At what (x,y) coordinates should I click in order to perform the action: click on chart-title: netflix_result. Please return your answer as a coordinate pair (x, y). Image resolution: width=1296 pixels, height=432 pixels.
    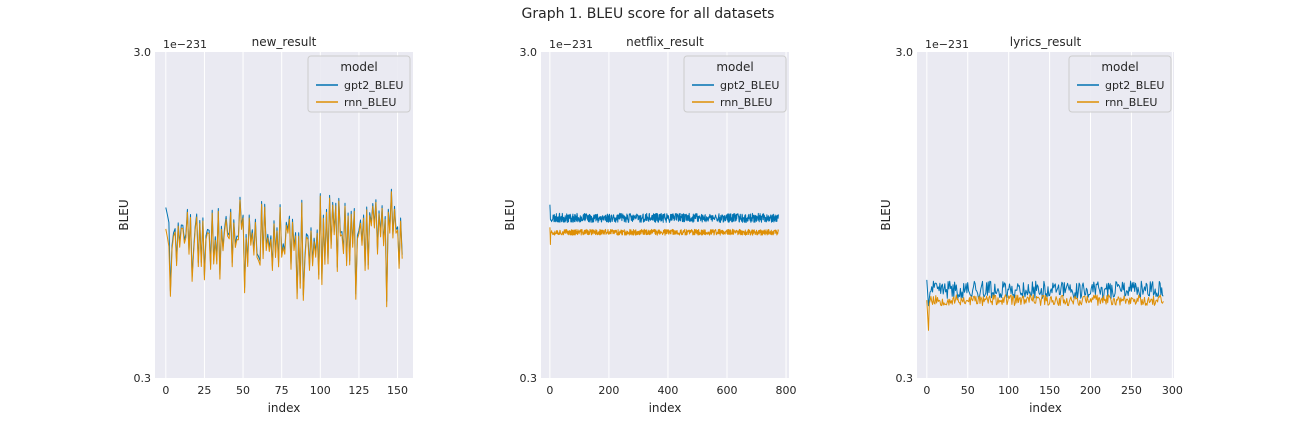
    Looking at the image, I should click on (665, 42).